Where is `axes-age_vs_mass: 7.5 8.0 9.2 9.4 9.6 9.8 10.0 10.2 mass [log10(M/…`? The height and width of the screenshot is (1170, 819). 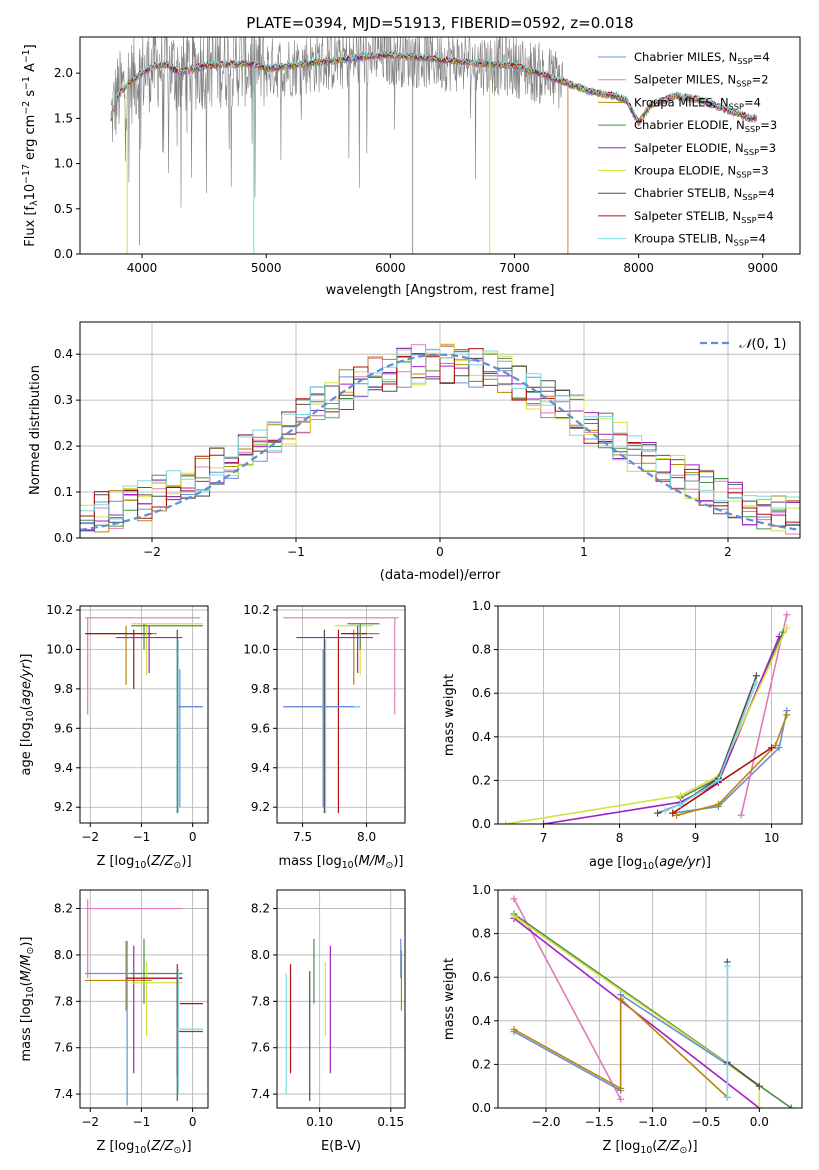 axes-age_vs_mass: 7.5 8.0 9.2 9.4 9.6 9.8 10.0 10.2 mass [log10(M/… is located at coordinates (324, 737).